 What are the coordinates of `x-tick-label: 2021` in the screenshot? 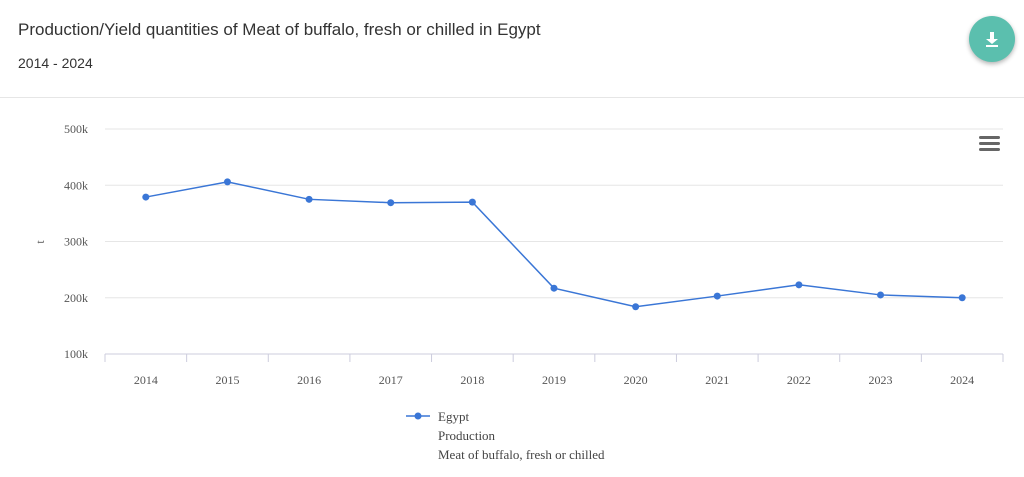 It's located at (717, 380).